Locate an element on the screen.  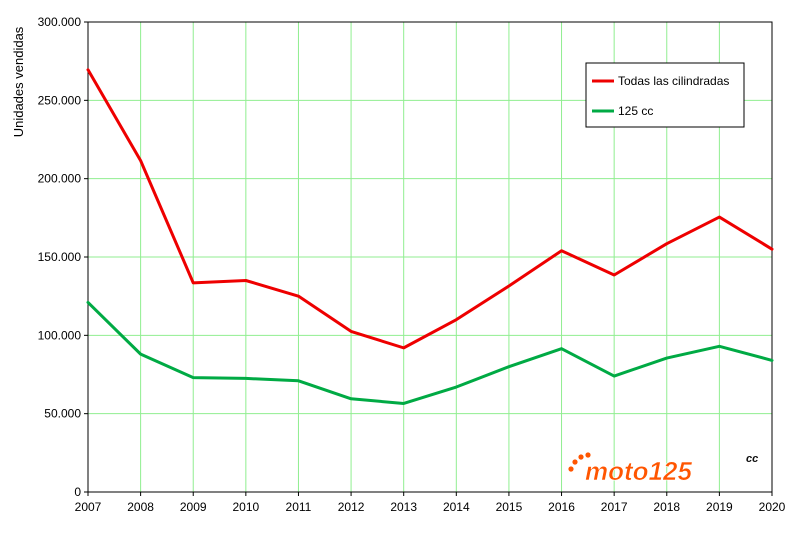
y-tick-label: 150.000 is located at coordinates (60, 257).